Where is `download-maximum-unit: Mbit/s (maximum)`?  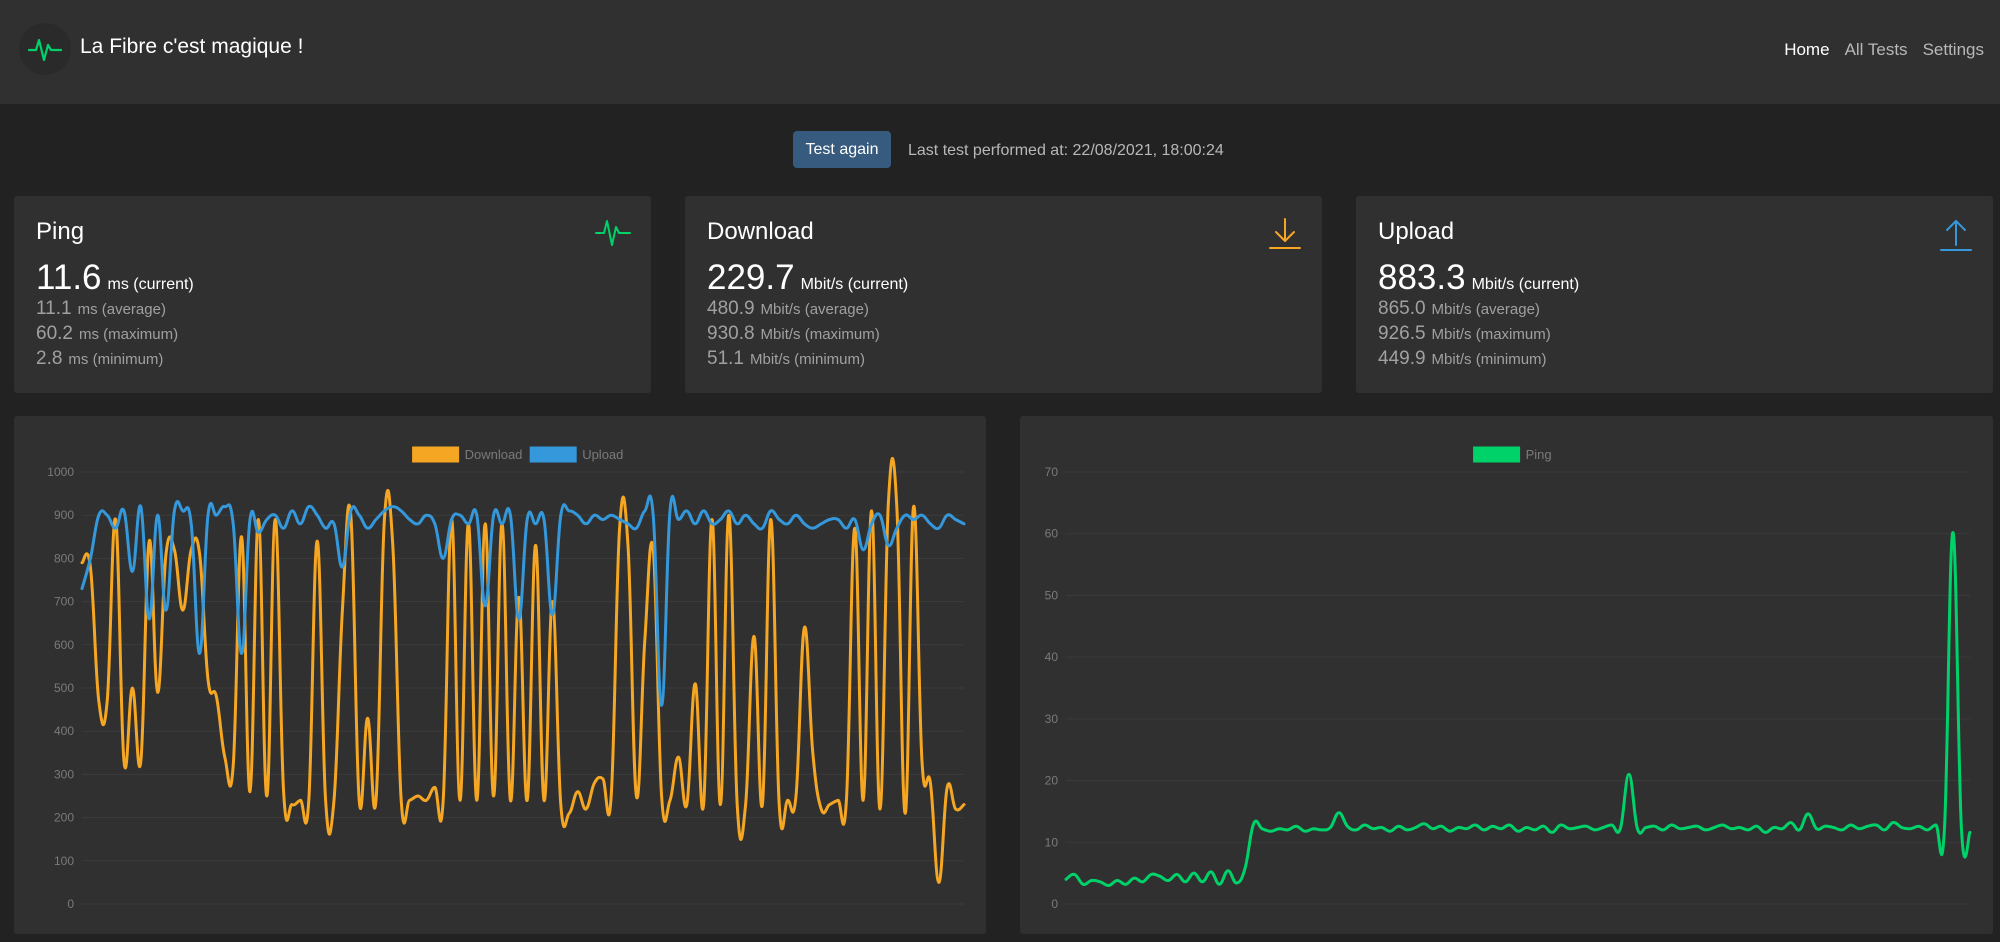 download-maximum-unit: Mbit/s (maximum) is located at coordinates (820, 334).